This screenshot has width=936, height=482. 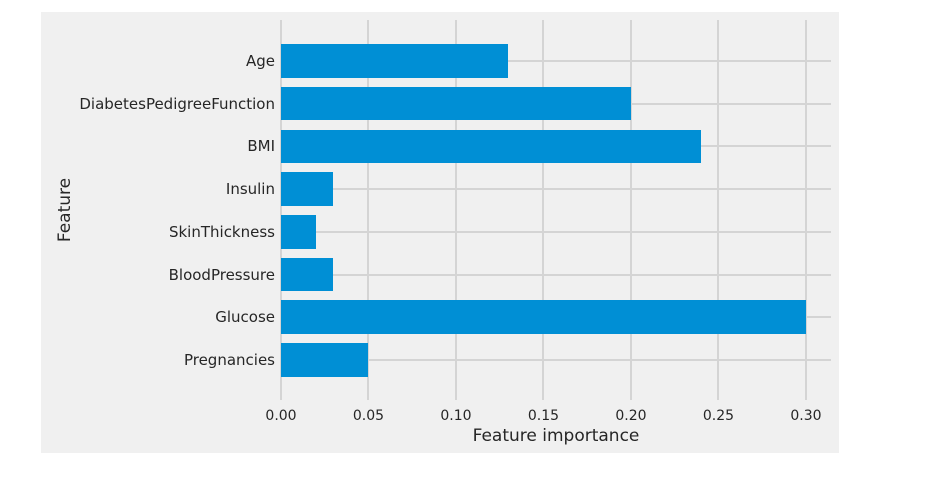 I want to click on bar-bloodpressure, so click(x=307, y=274).